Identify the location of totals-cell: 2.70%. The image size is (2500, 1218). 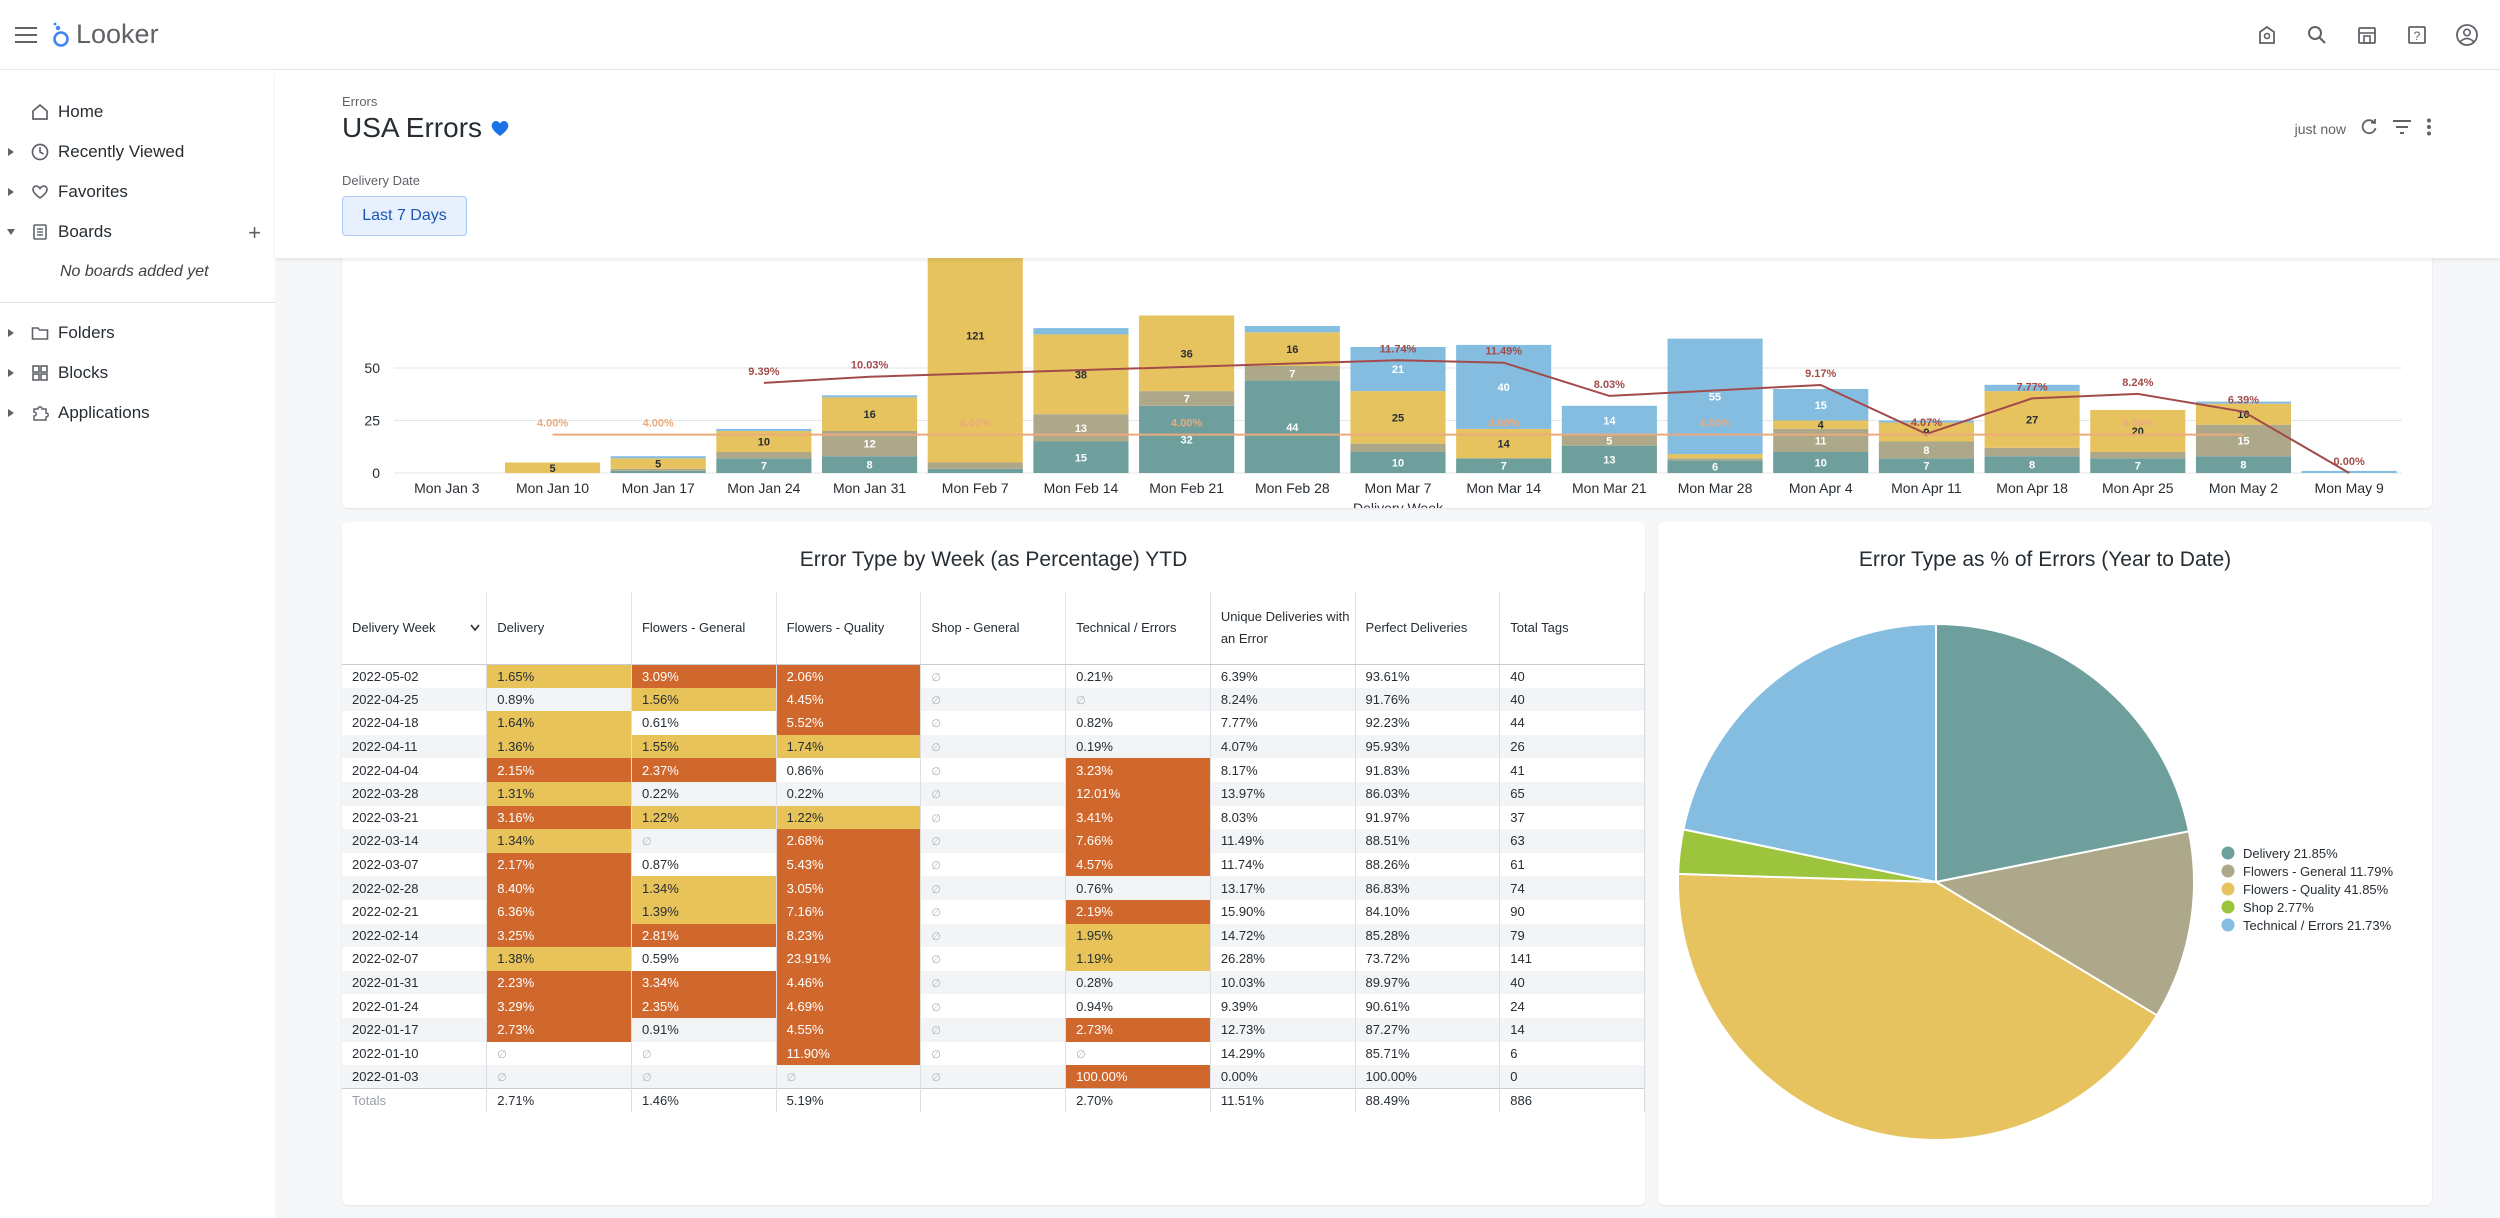
(1138, 1100).